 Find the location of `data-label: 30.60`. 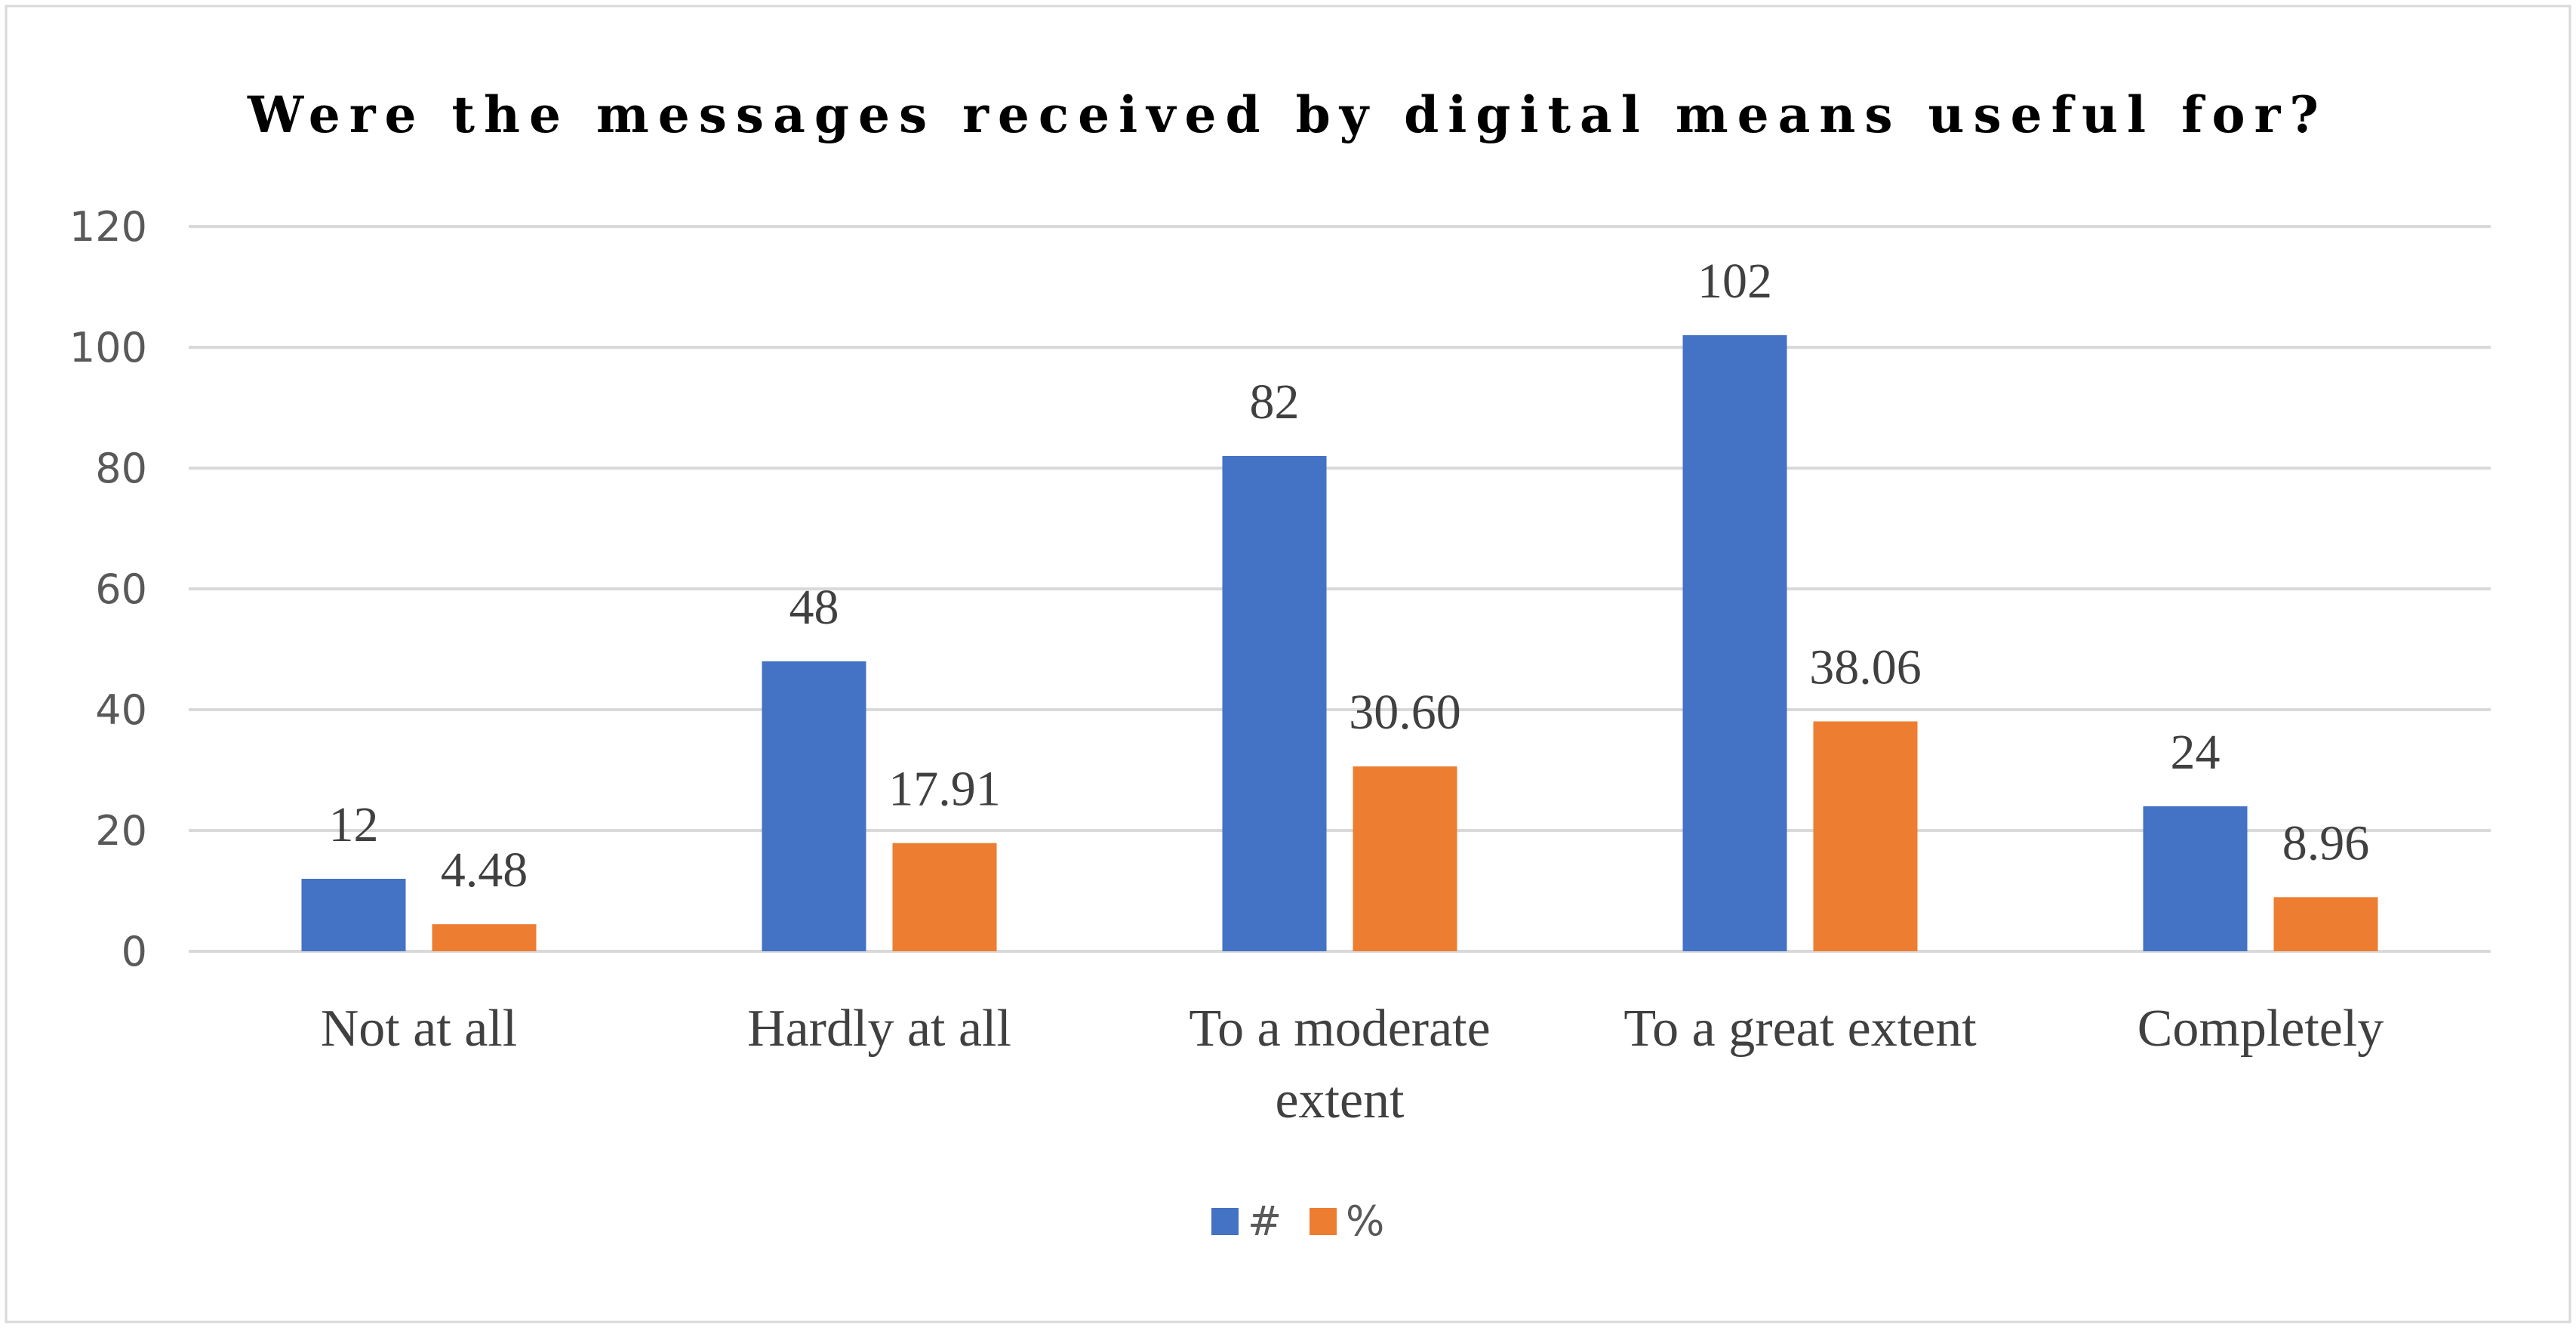

data-label: 30.60 is located at coordinates (1405, 712).